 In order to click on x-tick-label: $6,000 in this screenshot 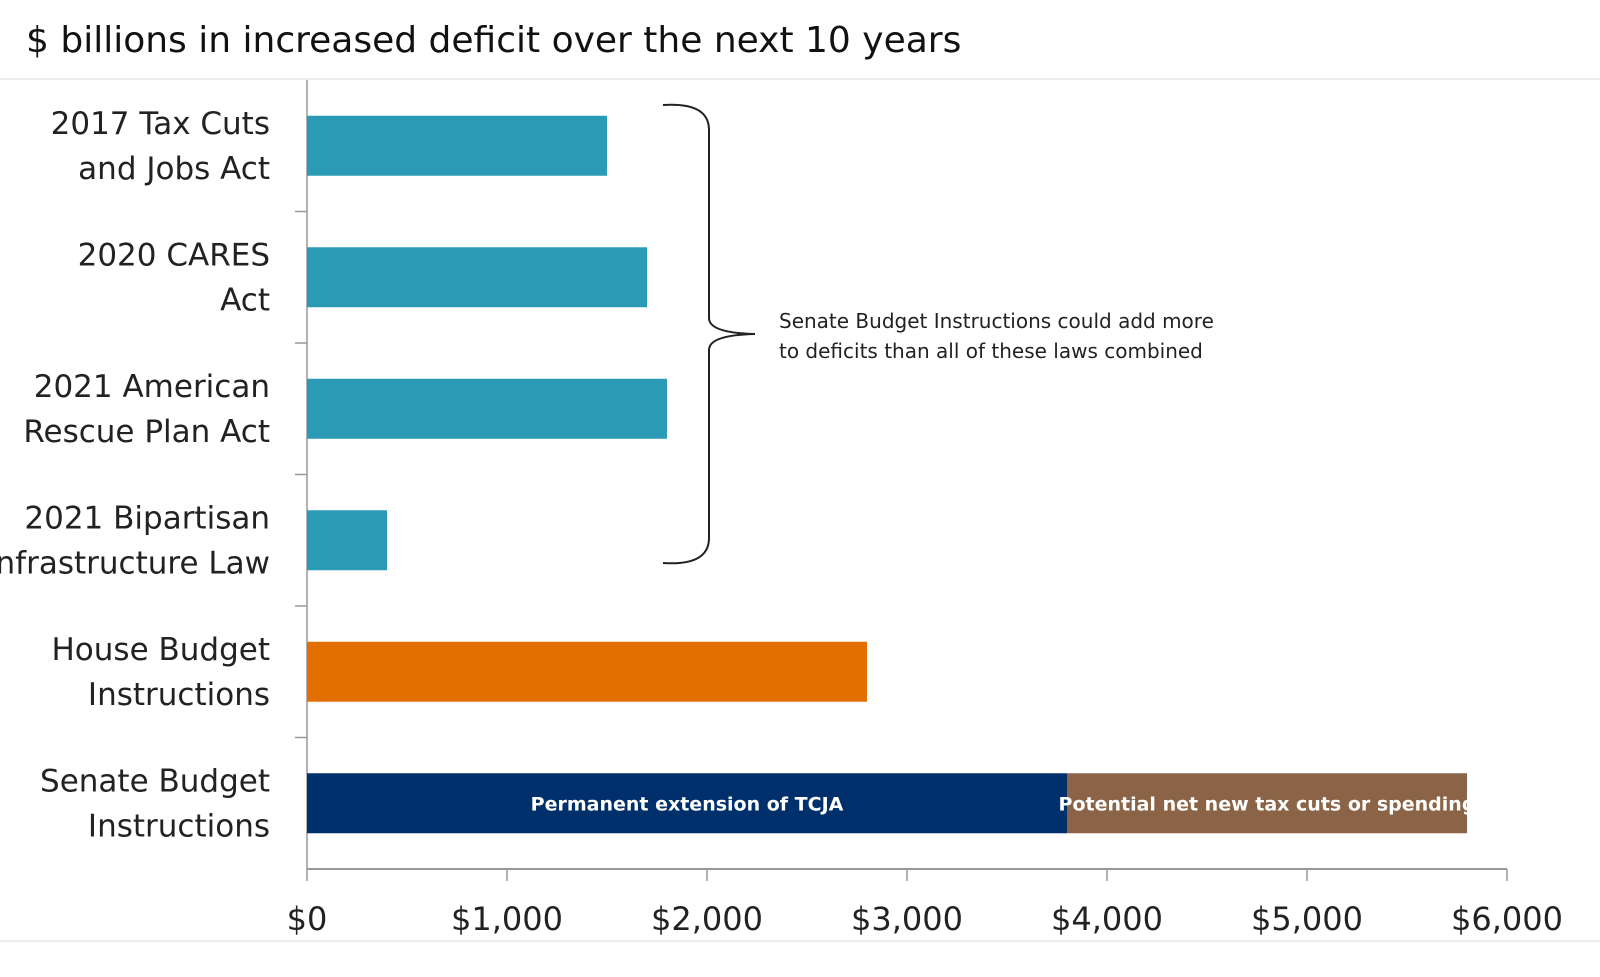, I will do `click(1507, 919)`.